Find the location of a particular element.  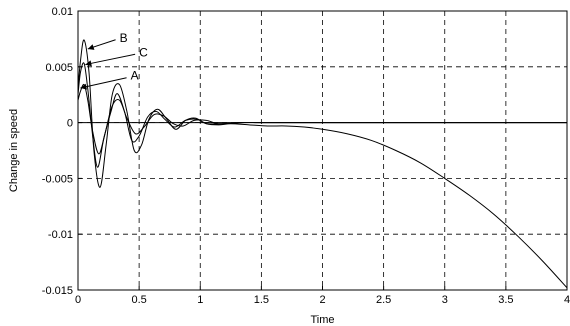

x-axis-label: Time is located at coordinates (322, 320).